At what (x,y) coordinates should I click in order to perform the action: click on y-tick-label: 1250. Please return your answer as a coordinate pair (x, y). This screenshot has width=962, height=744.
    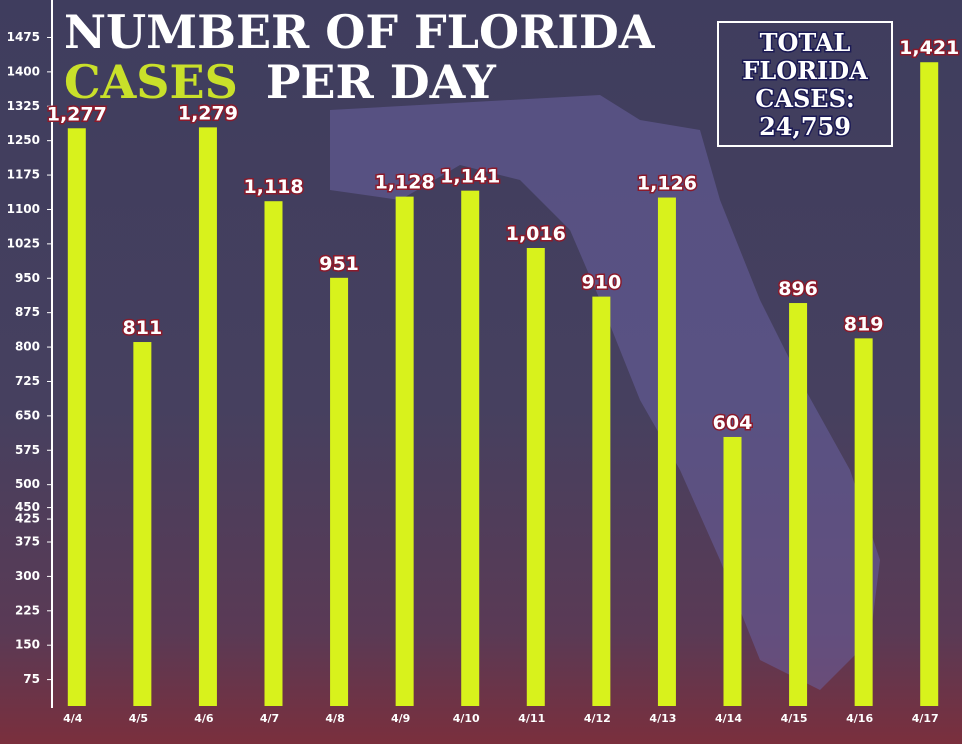
    Looking at the image, I should click on (23, 140).